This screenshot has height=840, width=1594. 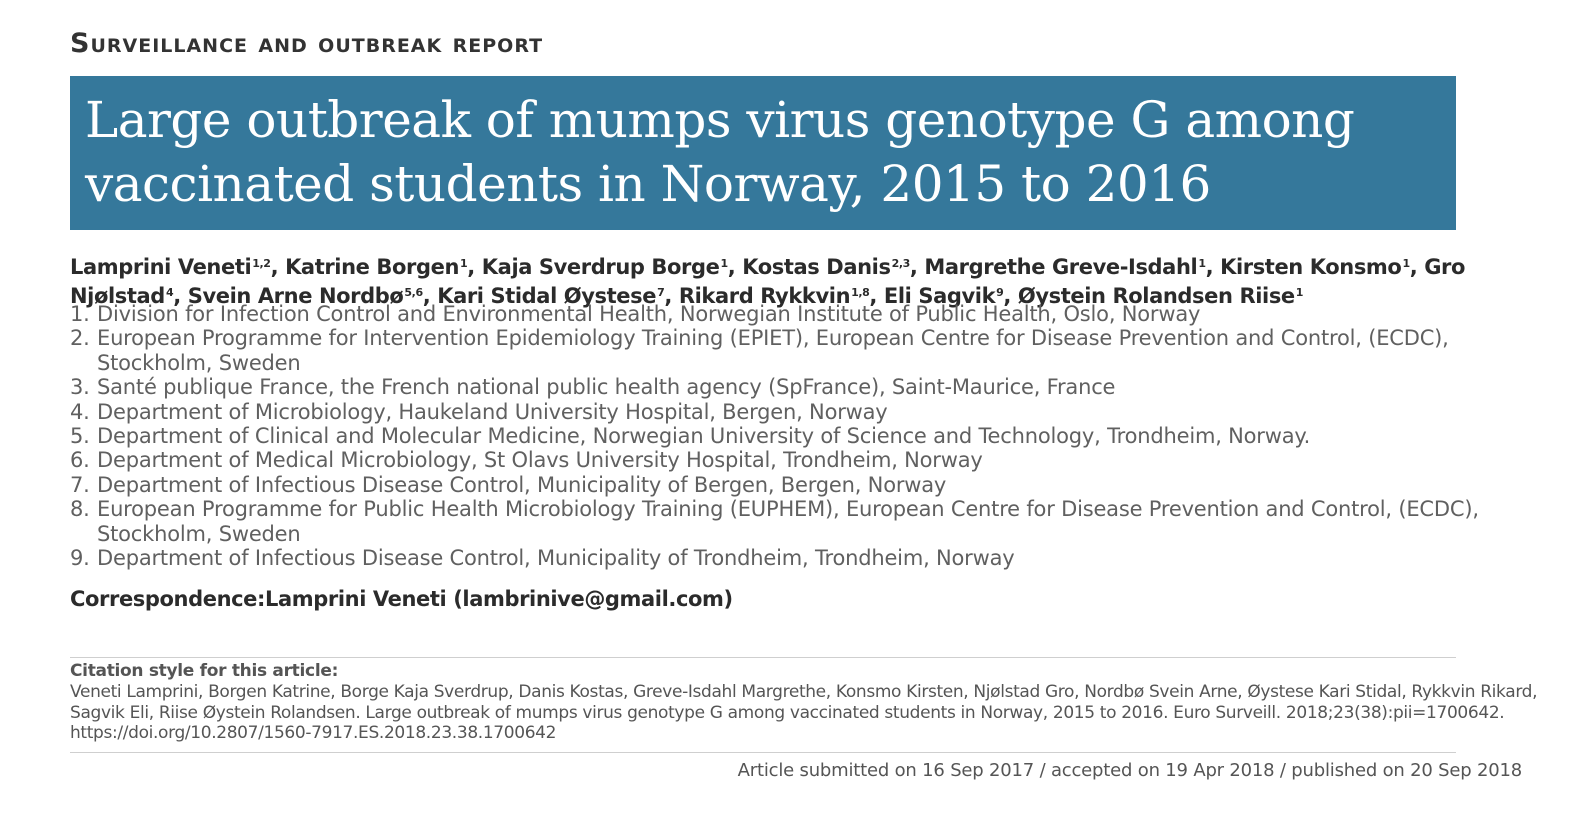 What do you see at coordinates (80, 484) in the screenshot?
I see `affiliation-number: 7.` at bounding box center [80, 484].